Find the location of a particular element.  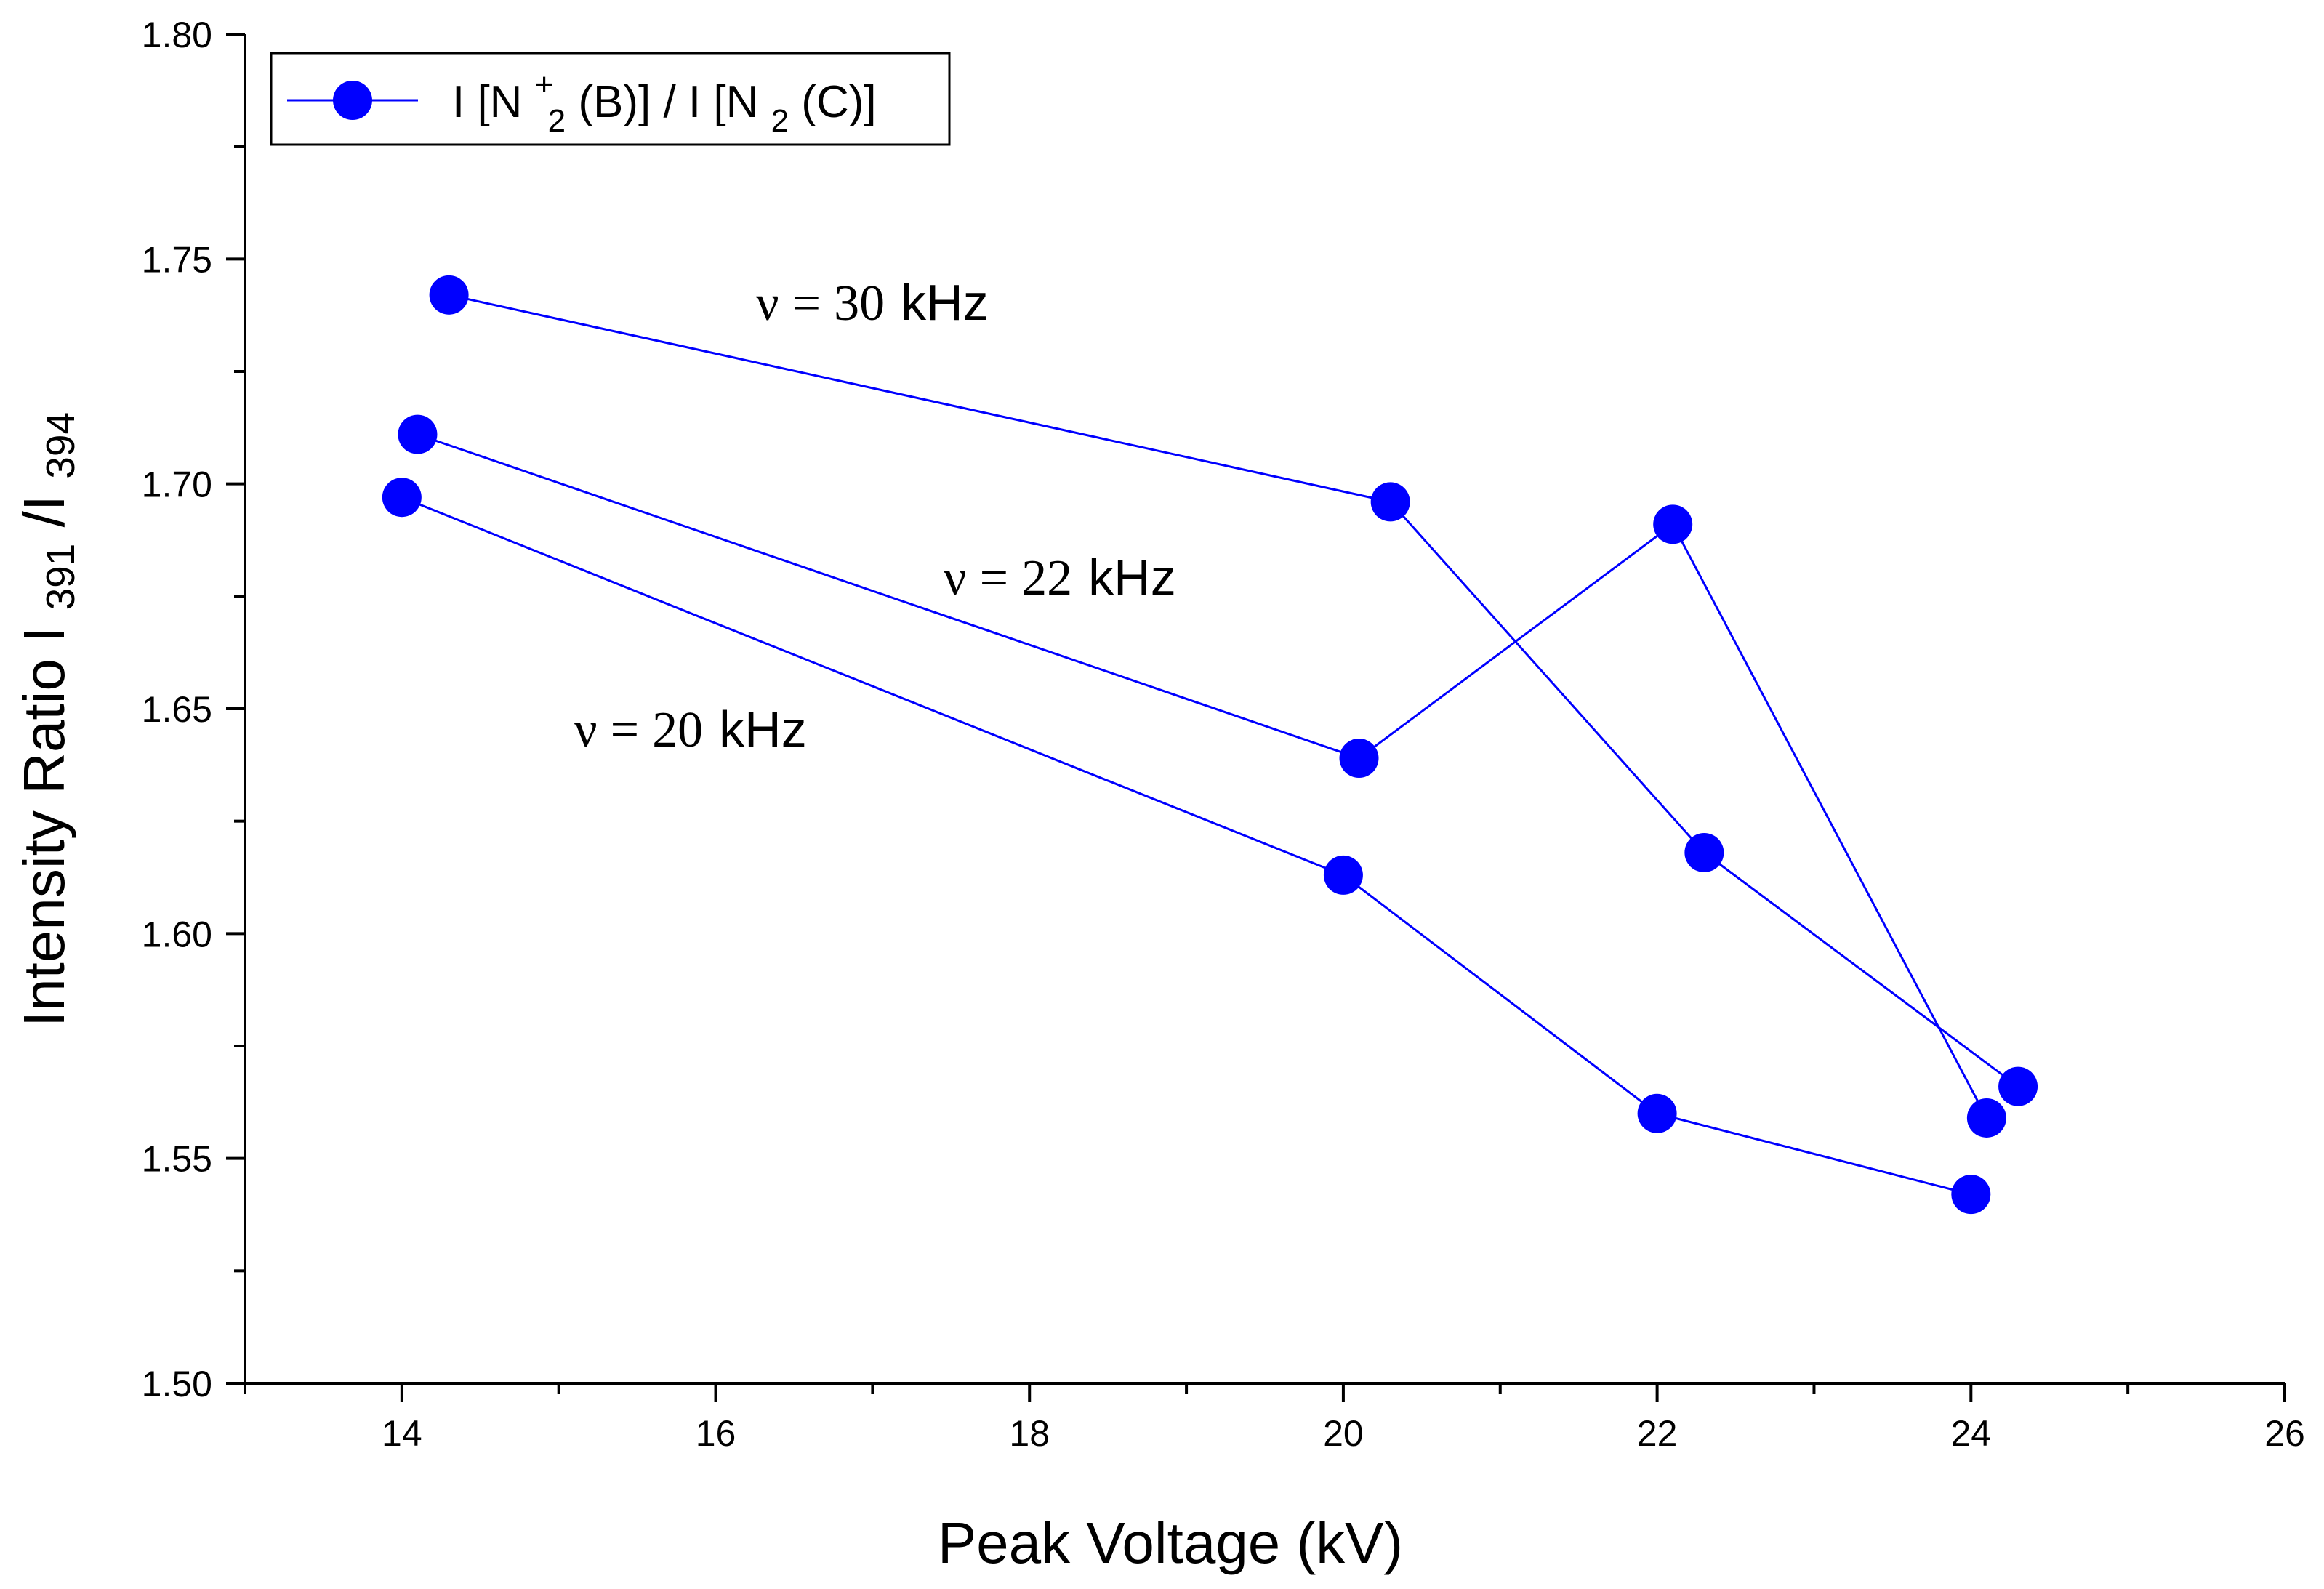

legend-label: I [N + 2 (B)] / I [N 2 (C)] is located at coordinates (664, 98).